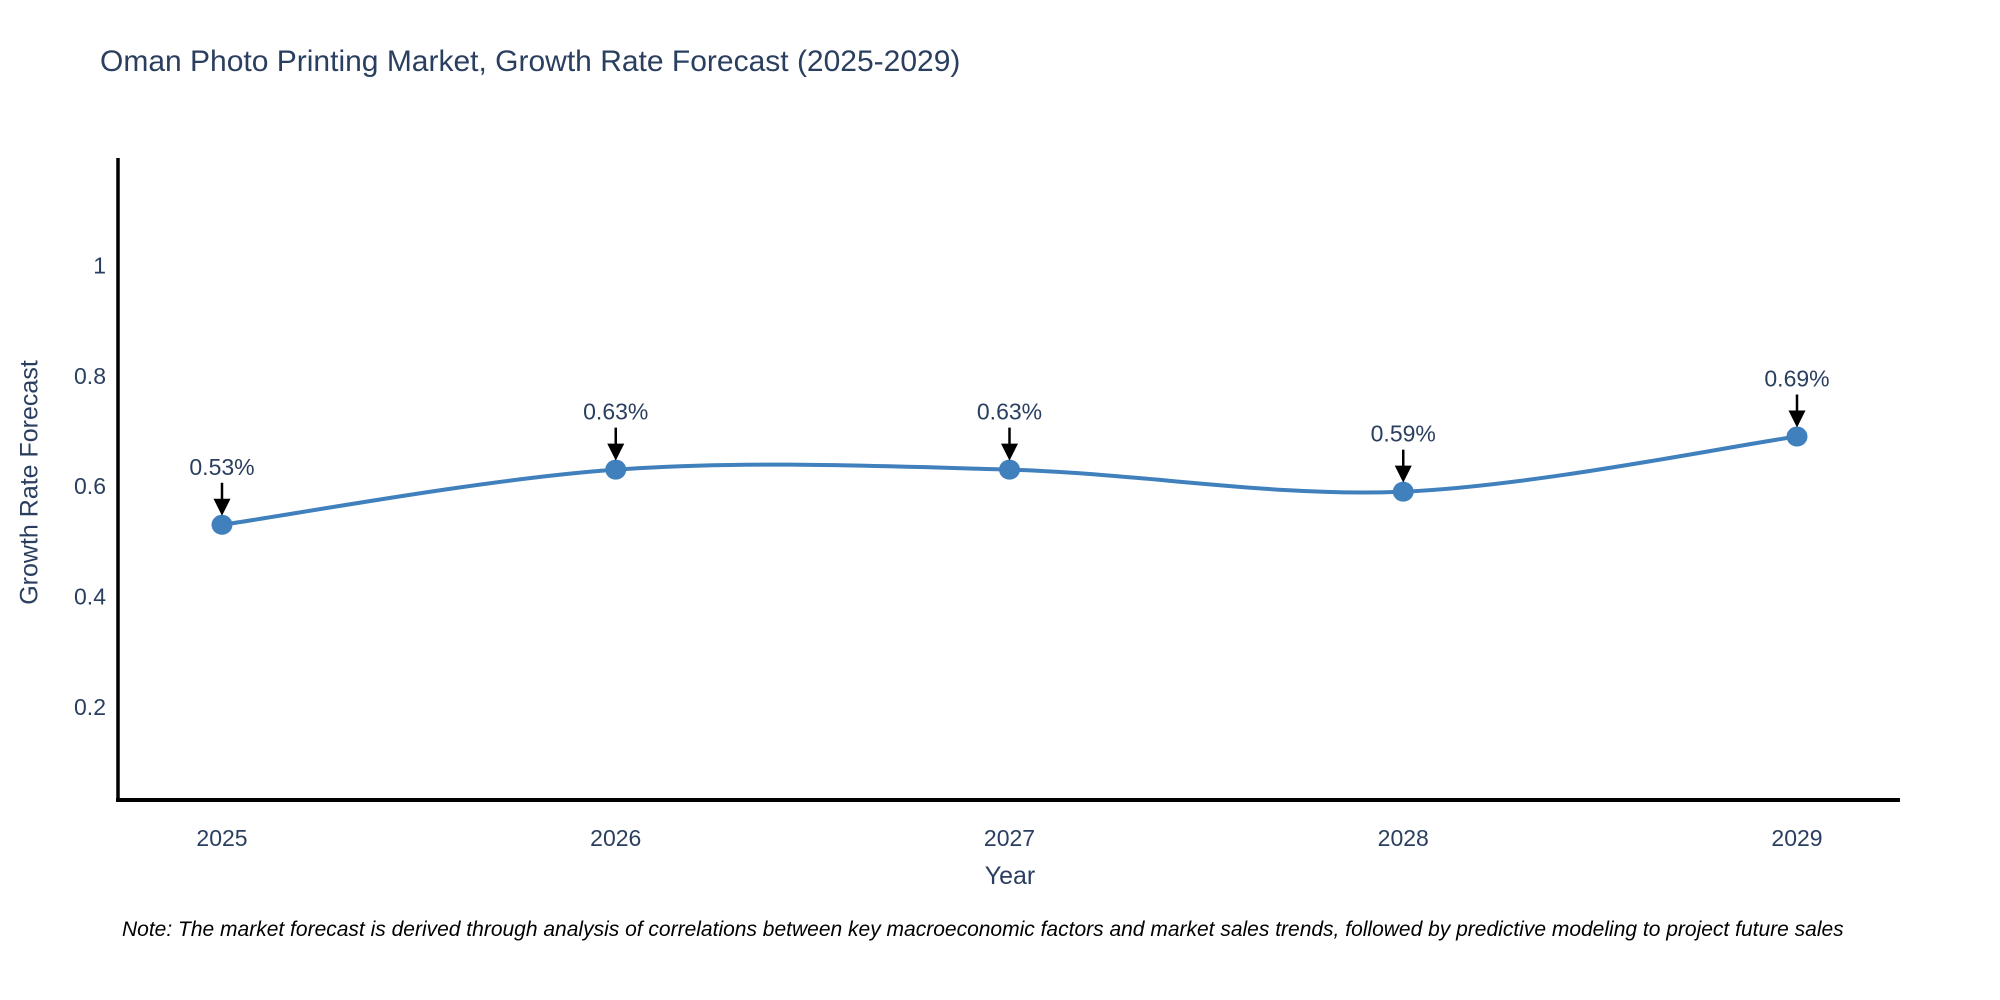 This screenshot has width=2000, height=1000. I want to click on y-tick-label: 1, so click(99, 266).